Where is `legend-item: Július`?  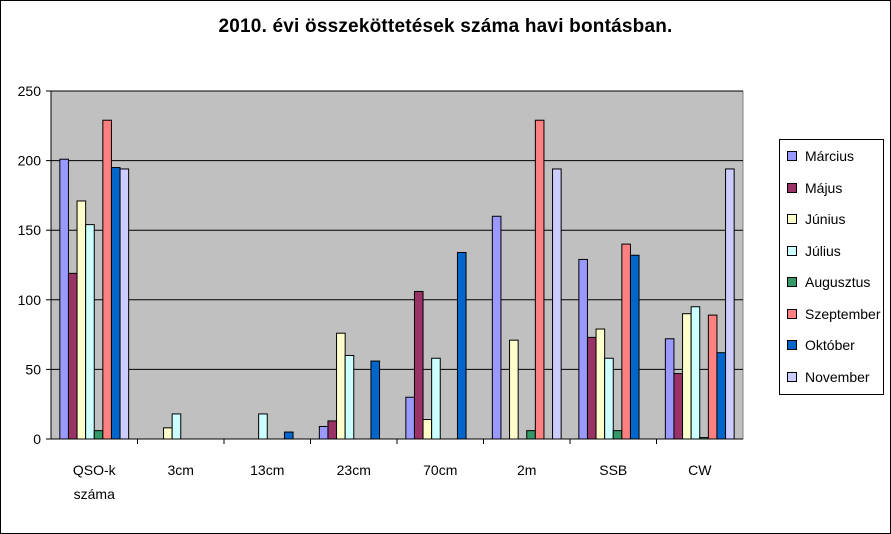 legend-item: Július is located at coordinates (814, 251).